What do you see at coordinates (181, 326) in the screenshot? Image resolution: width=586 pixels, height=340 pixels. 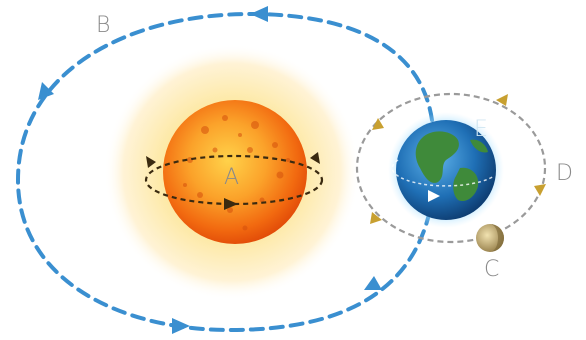 I see `outer-orbit-arrow-bottom` at bounding box center [181, 326].